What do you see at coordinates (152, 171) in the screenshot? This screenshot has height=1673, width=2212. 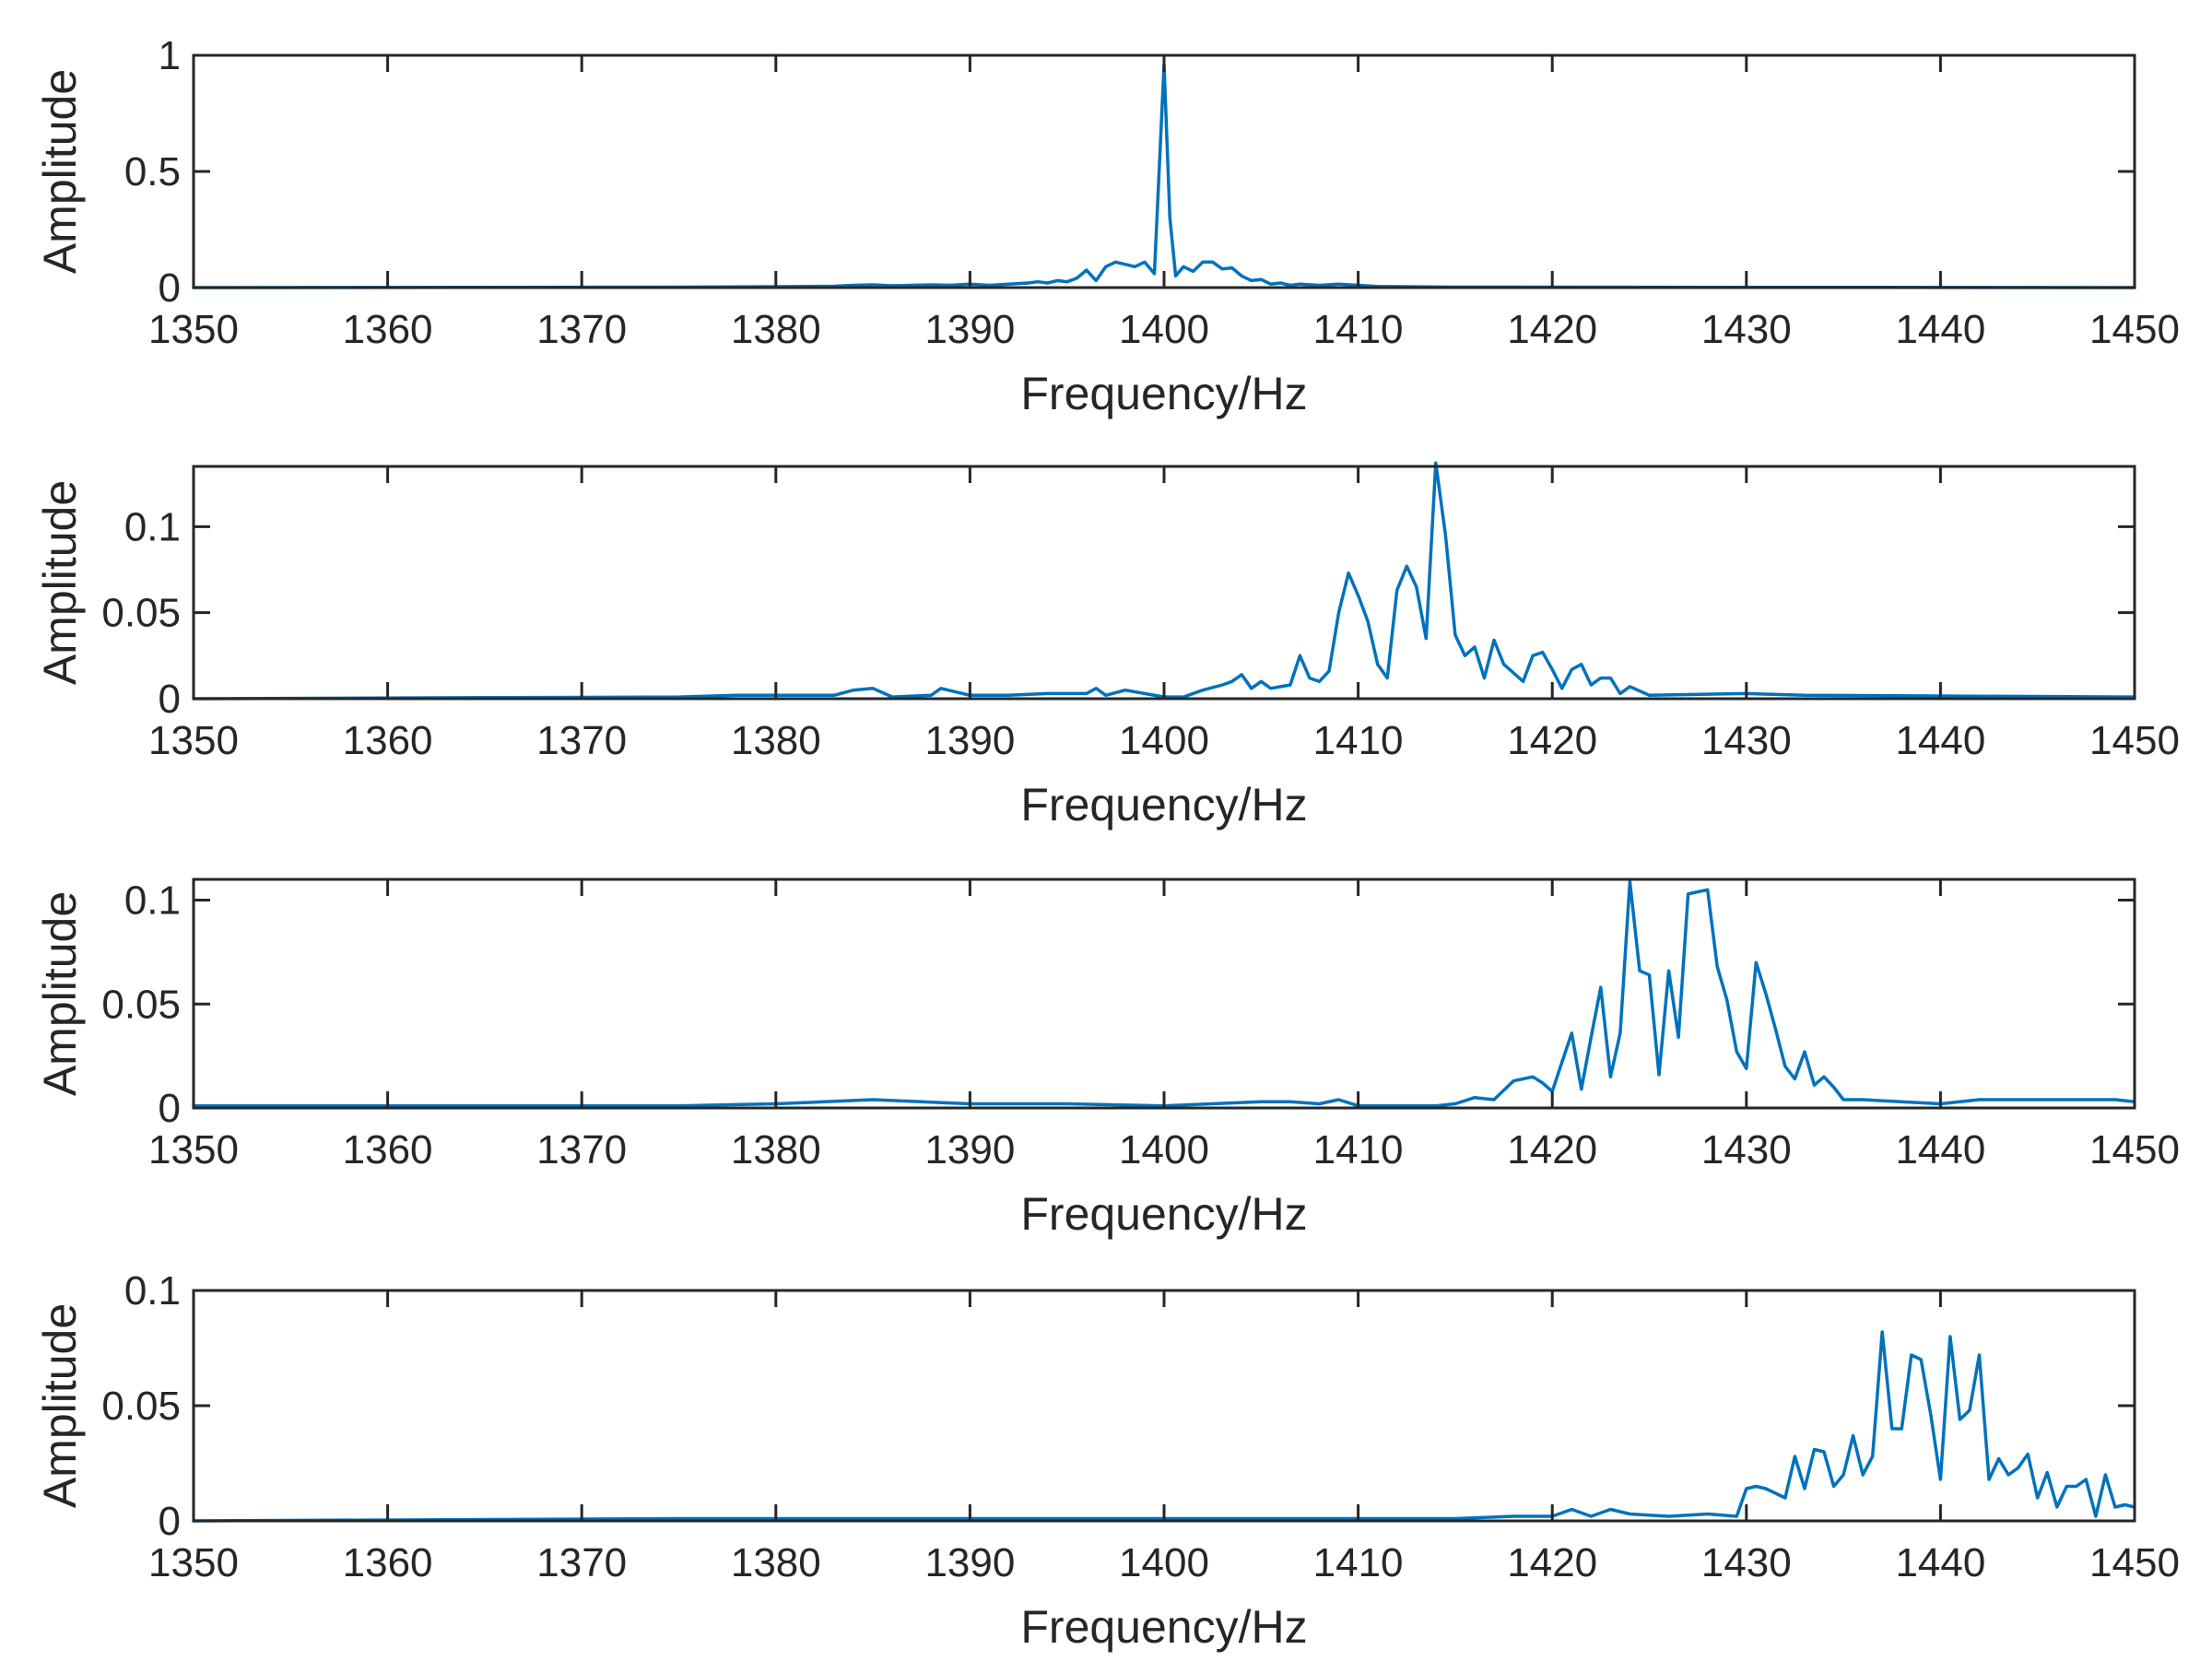 I see `y-tick-label: 0.5` at bounding box center [152, 171].